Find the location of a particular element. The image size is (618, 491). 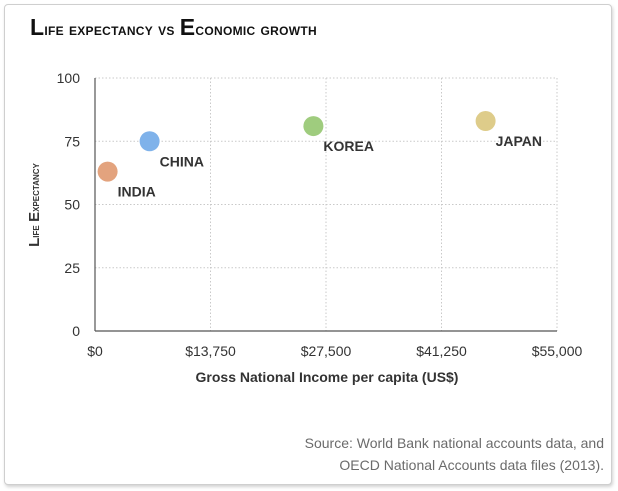

y-axis-label-part: xpectancy is located at coordinates (35, 186).